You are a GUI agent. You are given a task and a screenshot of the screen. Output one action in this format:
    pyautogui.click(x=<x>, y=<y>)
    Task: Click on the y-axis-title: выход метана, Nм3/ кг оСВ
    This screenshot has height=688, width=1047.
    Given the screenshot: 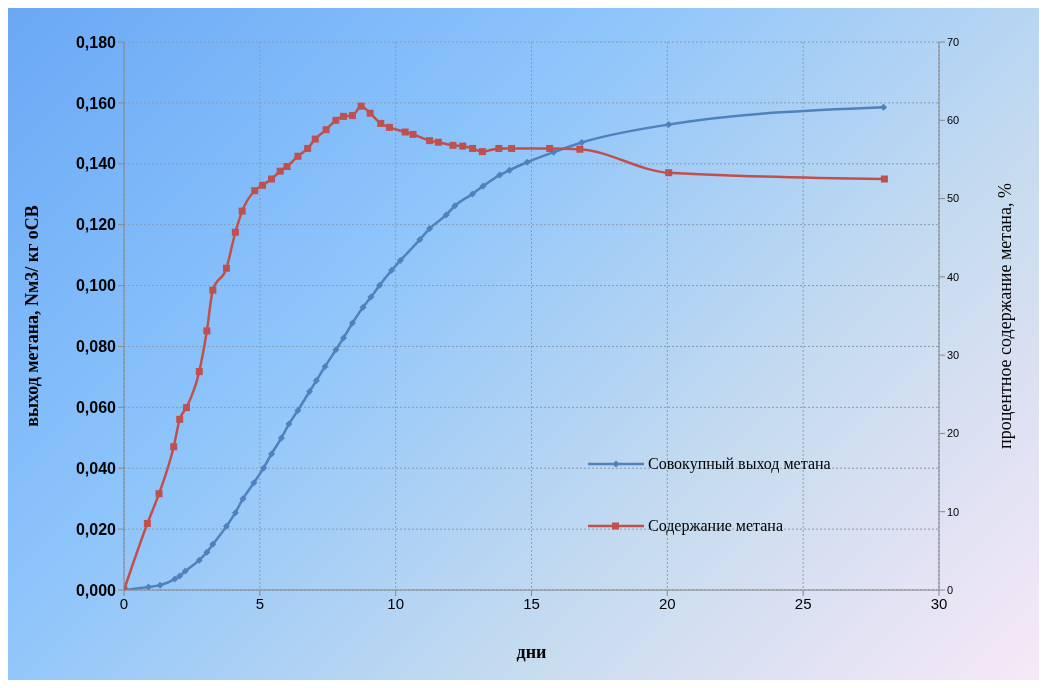 What is the action you would take?
    pyautogui.click(x=32, y=316)
    